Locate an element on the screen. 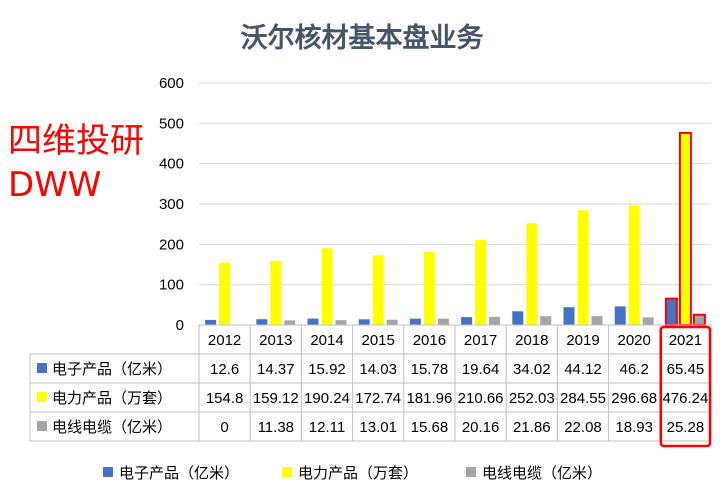  data-label: 21.86 is located at coordinates (532, 427).